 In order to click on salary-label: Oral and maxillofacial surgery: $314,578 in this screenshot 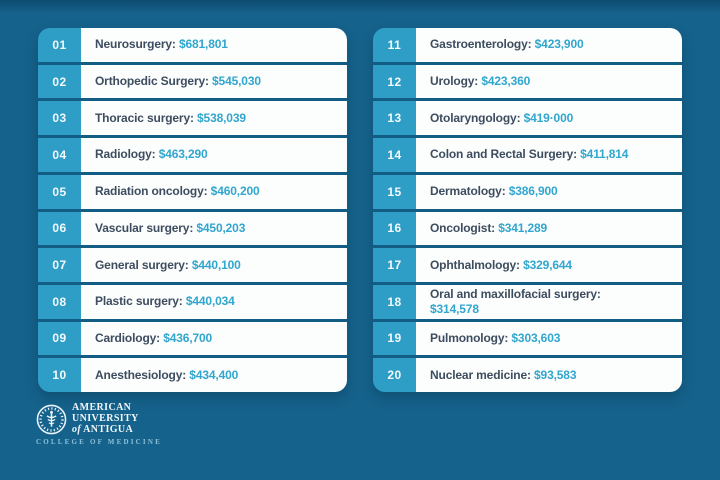, I will do `click(549, 301)`.